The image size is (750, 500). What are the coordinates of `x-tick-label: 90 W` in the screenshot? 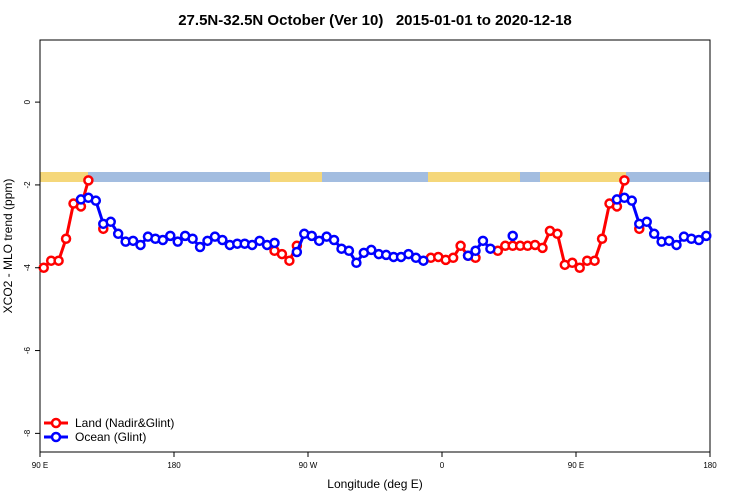 It's located at (308, 465).